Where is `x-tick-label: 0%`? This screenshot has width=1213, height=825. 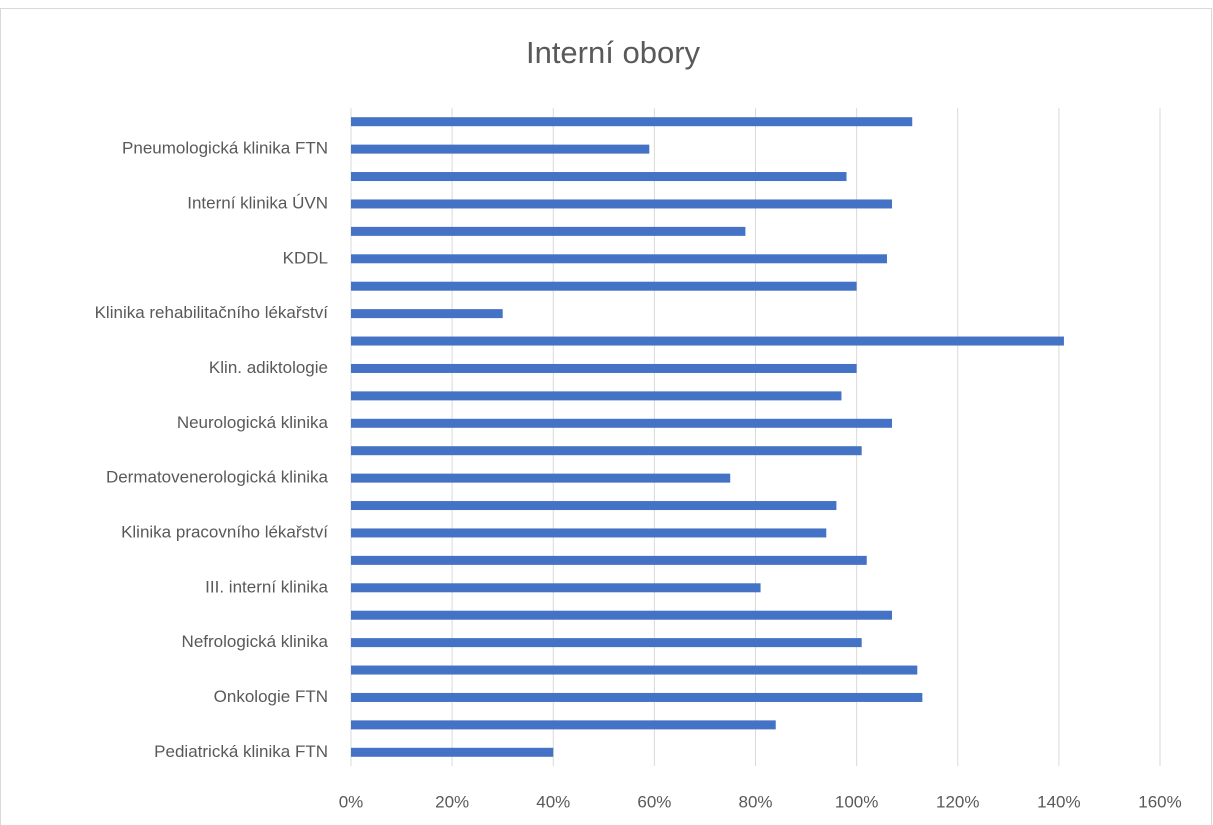 x-tick-label: 0% is located at coordinates (351, 801).